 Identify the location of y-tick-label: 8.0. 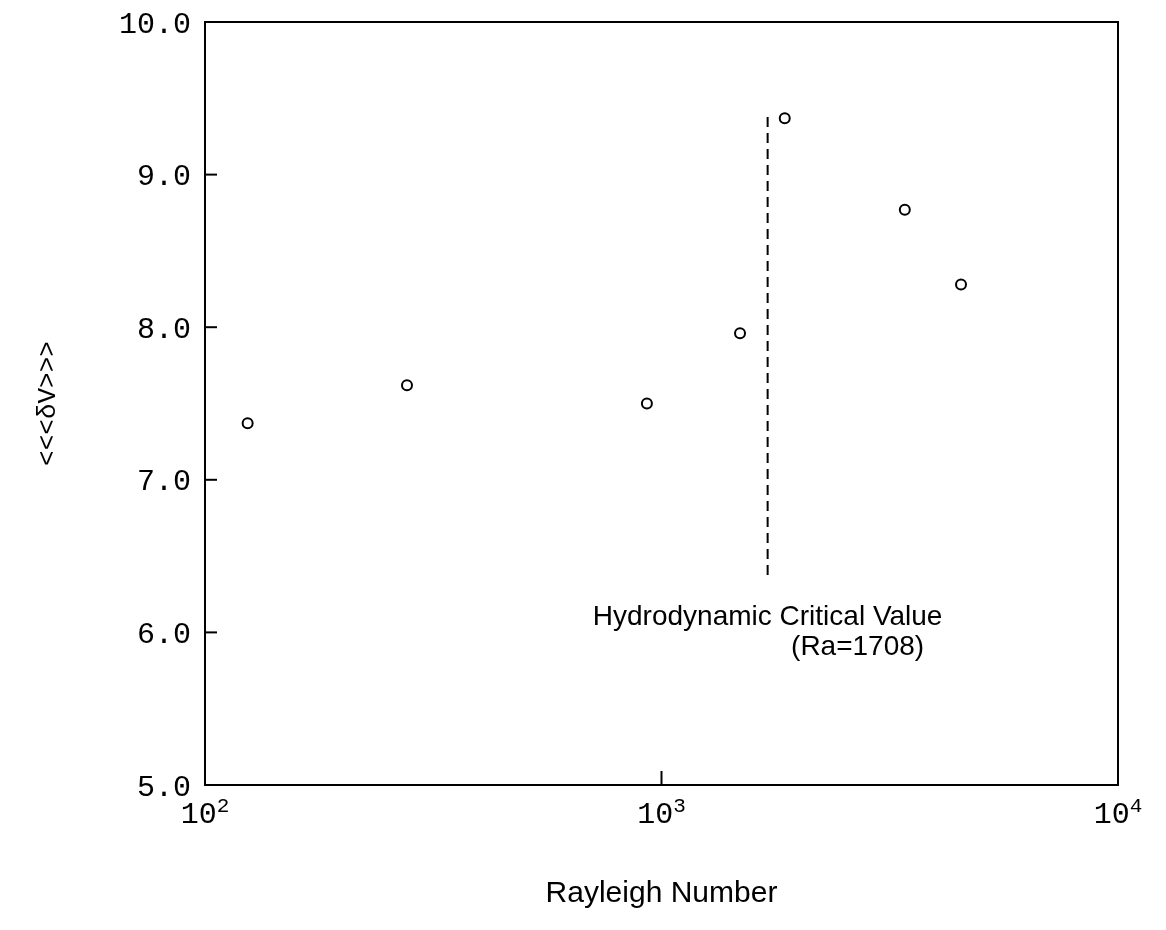
(163, 329).